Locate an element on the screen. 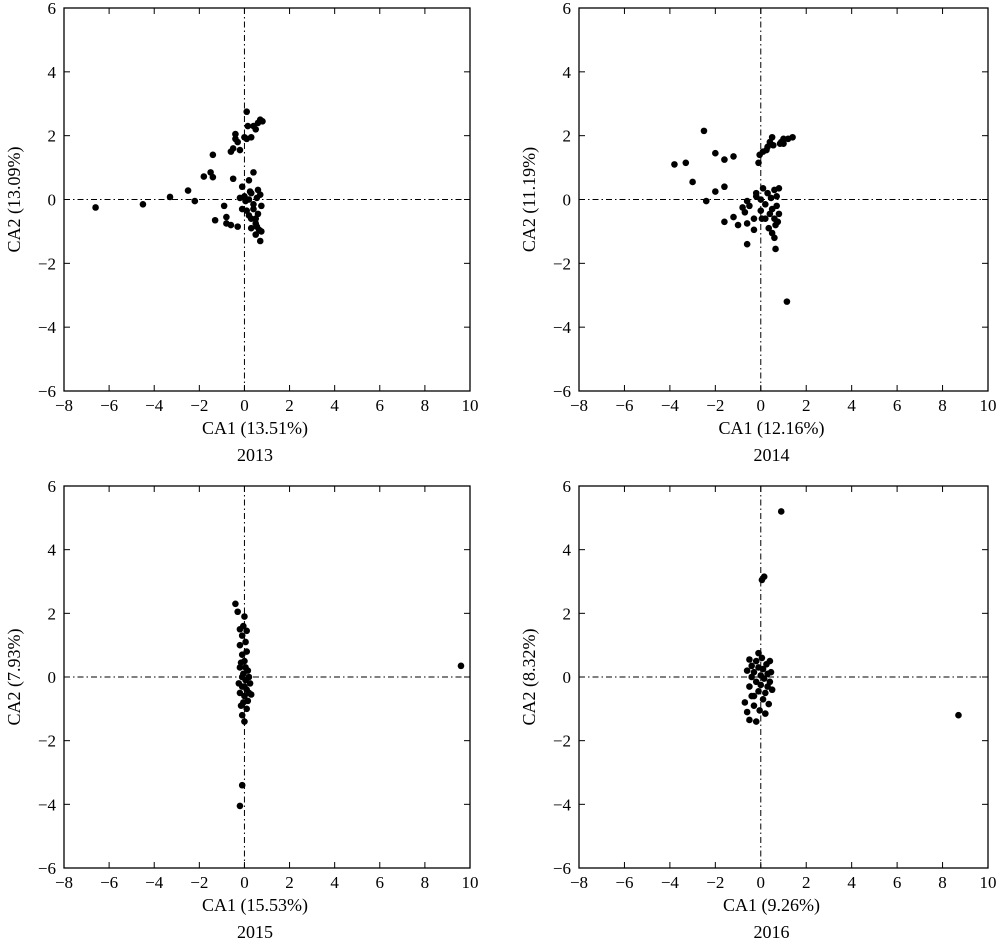 The width and height of the screenshot is (1000, 943). y-tick-label: −4 is located at coordinates (47, 804).